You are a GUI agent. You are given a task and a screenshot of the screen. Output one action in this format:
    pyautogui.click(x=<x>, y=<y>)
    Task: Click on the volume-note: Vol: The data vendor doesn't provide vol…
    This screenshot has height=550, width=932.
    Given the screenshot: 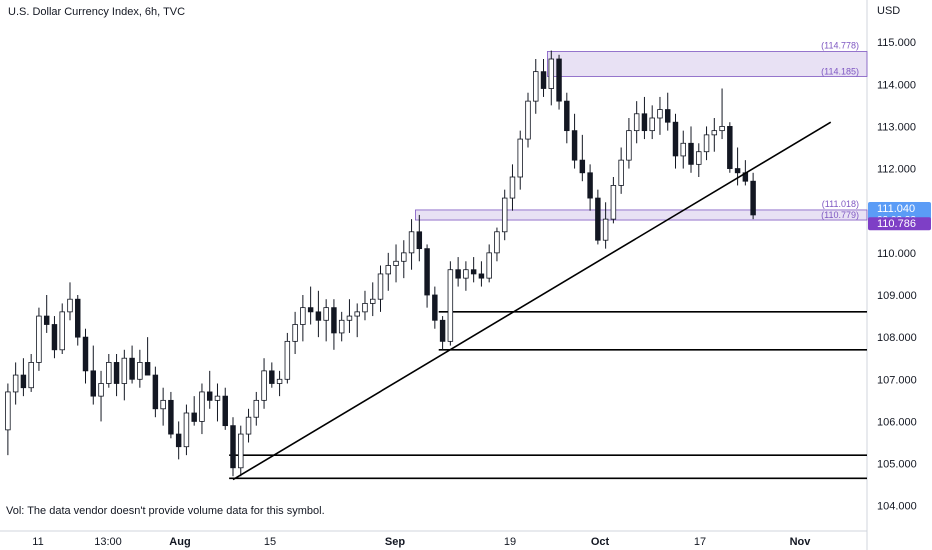 What is the action you would take?
    pyautogui.click(x=165, y=511)
    